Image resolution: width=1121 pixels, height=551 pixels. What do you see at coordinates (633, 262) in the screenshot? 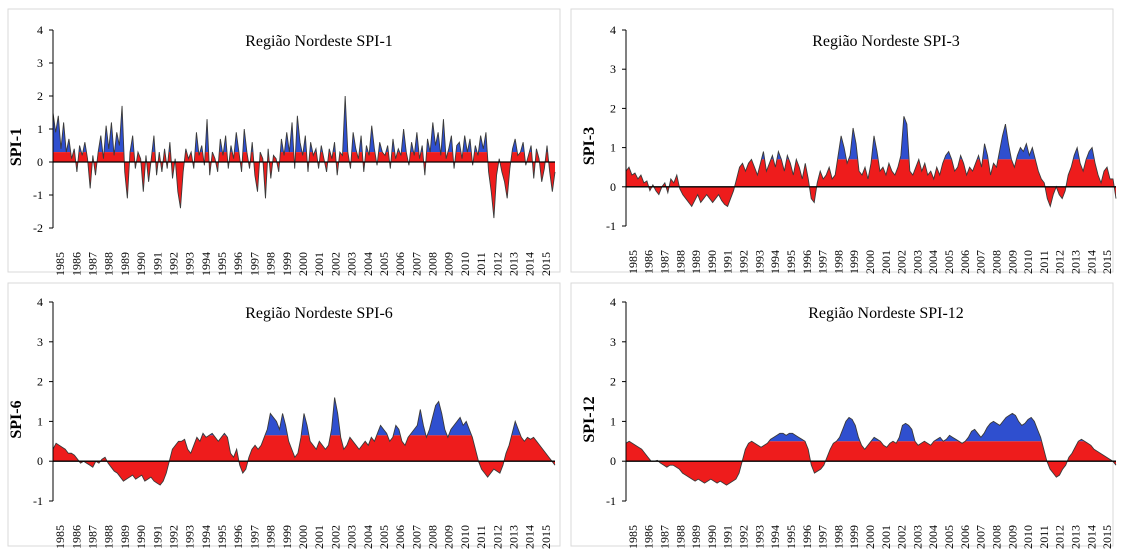
I see `x-tick-label: 1985` at bounding box center [633, 262].